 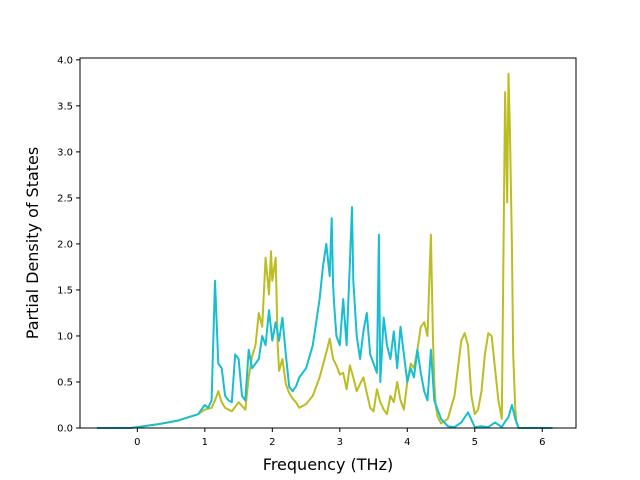 I want to click on y-tick-label: 0.5, so click(x=65, y=382).